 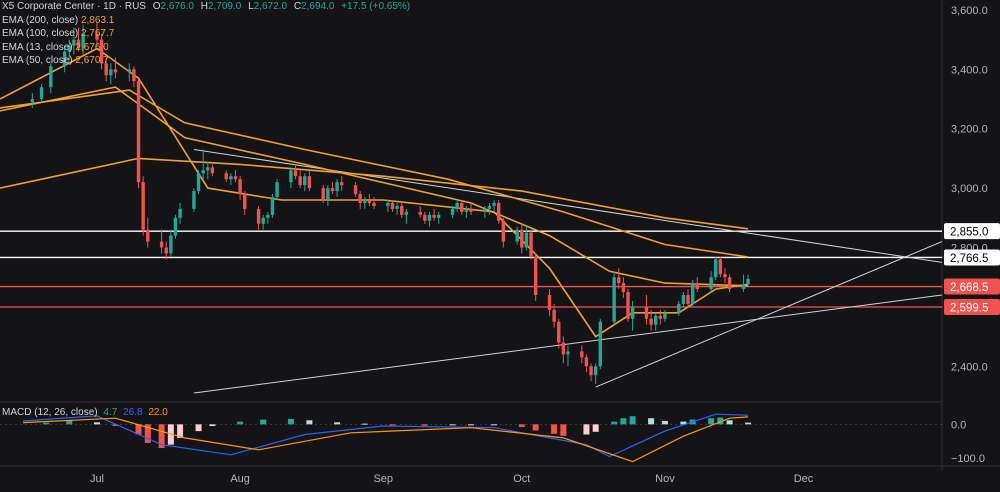 What do you see at coordinates (386, 435) in the screenshot?
I see `macd-line` at bounding box center [386, 435].